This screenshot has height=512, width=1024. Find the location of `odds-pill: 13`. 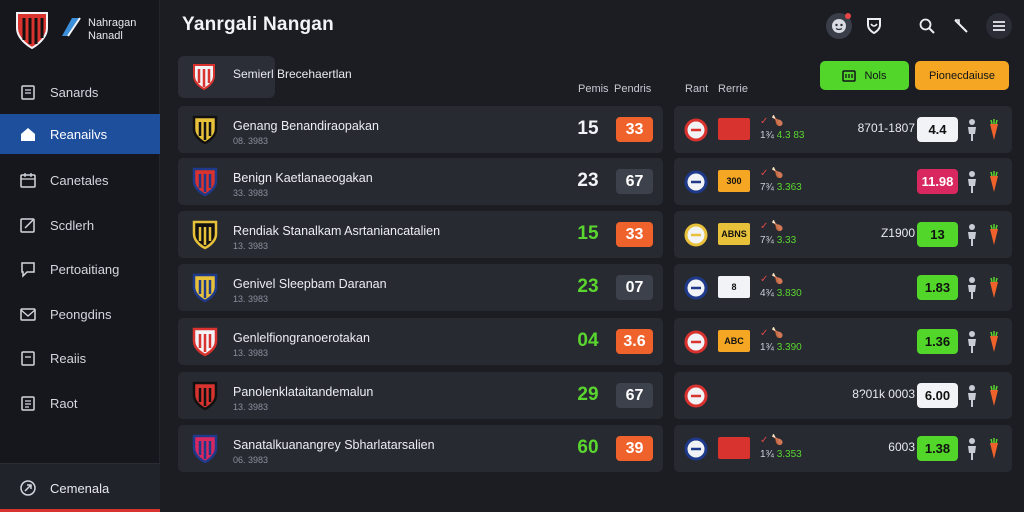

odds-pill: 13 is located at coordinates (937, 234).